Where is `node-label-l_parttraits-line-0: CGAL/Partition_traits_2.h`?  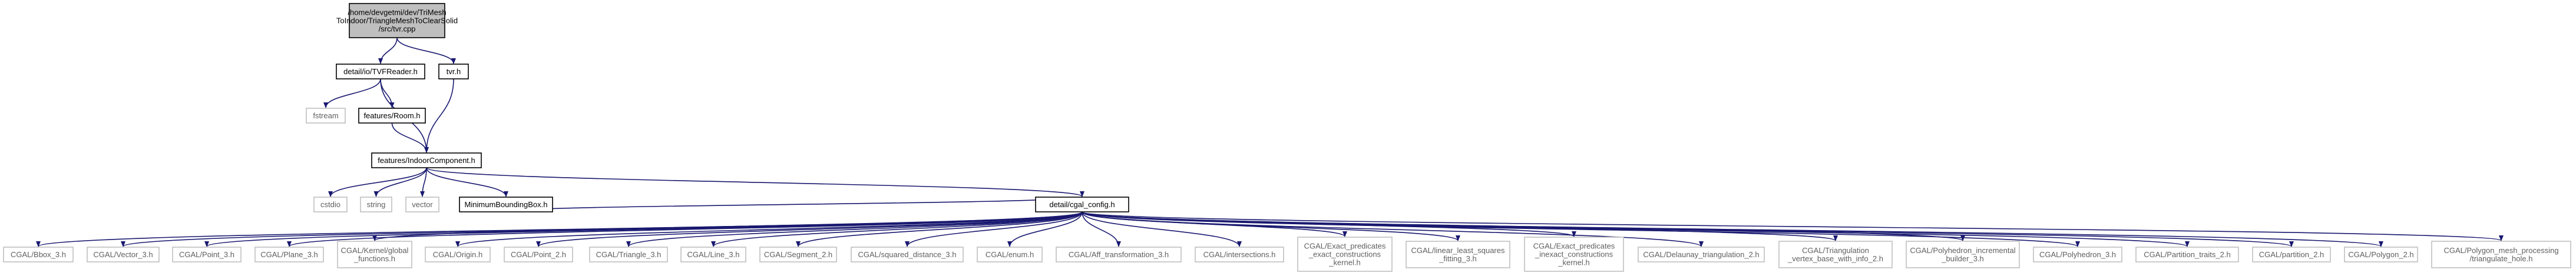 node-label-l_parttraits-line-0: CGAL/Partition_traits_2.h is located at coordinates (2187, 254).